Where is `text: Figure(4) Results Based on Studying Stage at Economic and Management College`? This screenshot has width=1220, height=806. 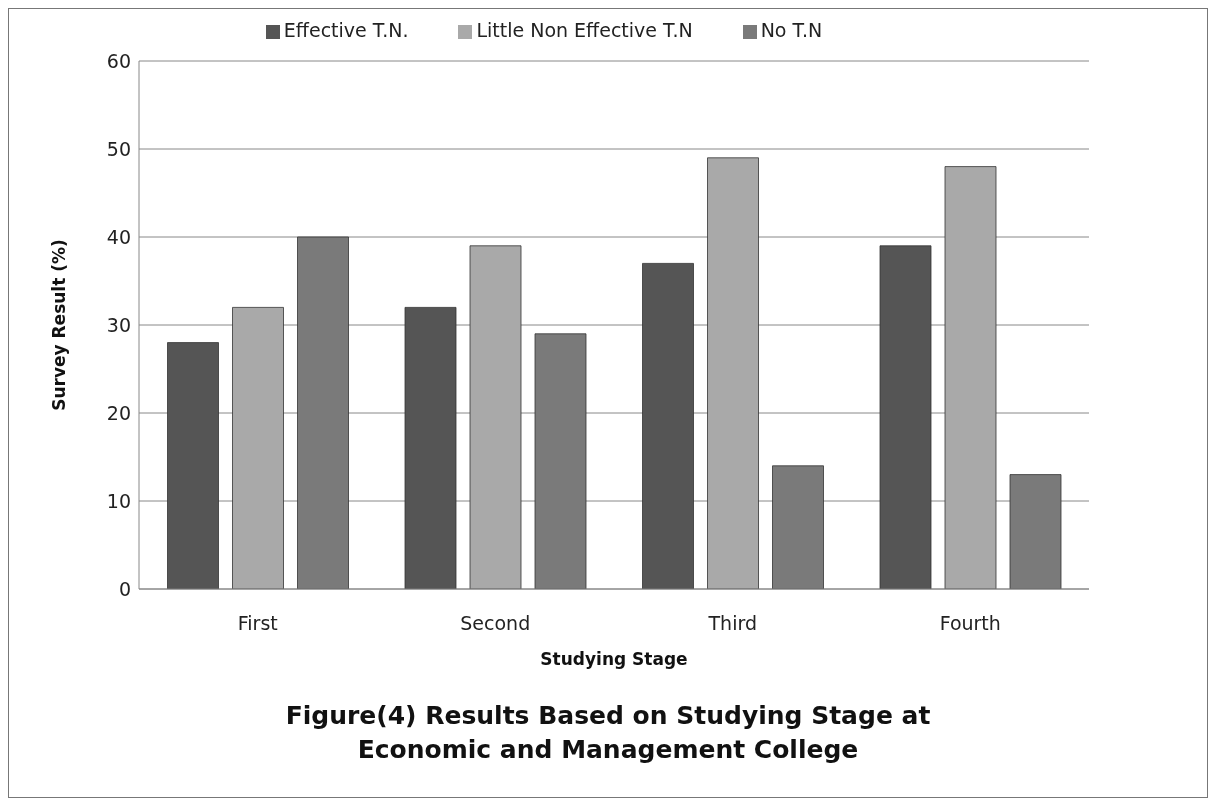 text: Figure(4) Results Based on Studying Stage at Economic and Management College is located at coordinates (608, 733).